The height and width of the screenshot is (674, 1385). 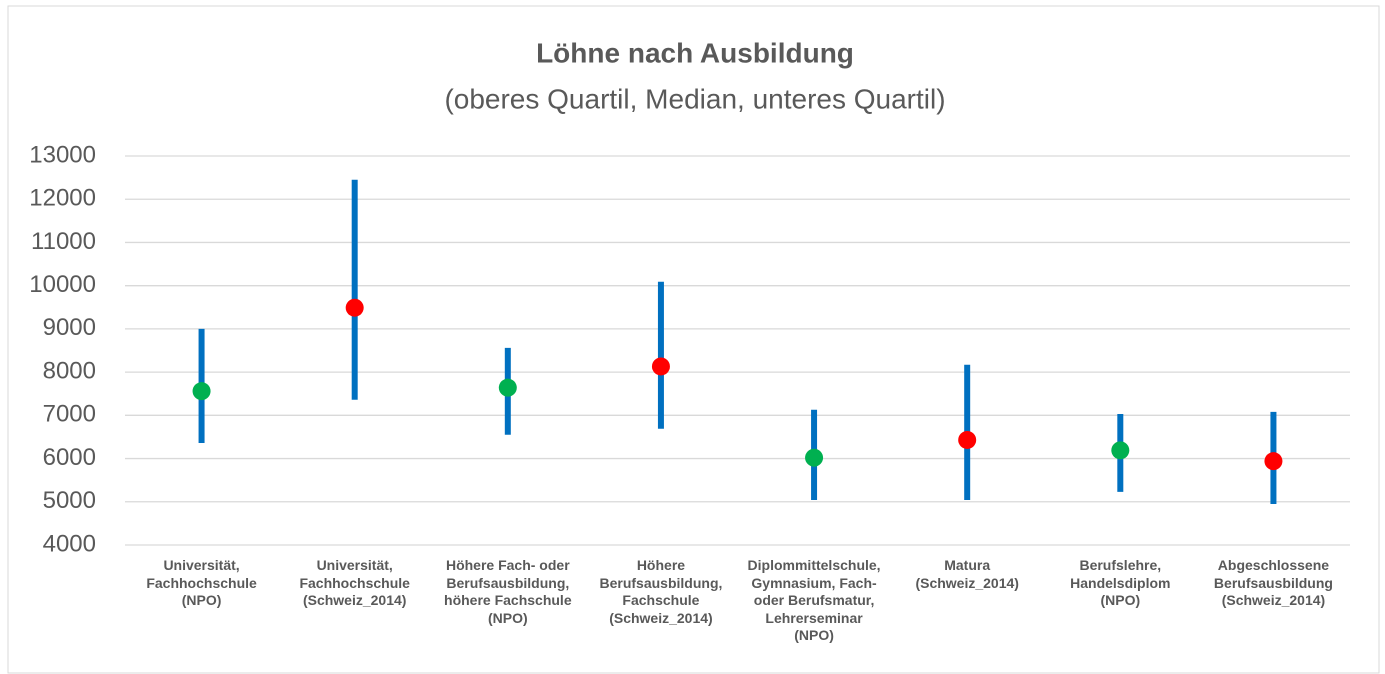 I want to click on y-tick-label: 13000, so click(x=62, y=154).